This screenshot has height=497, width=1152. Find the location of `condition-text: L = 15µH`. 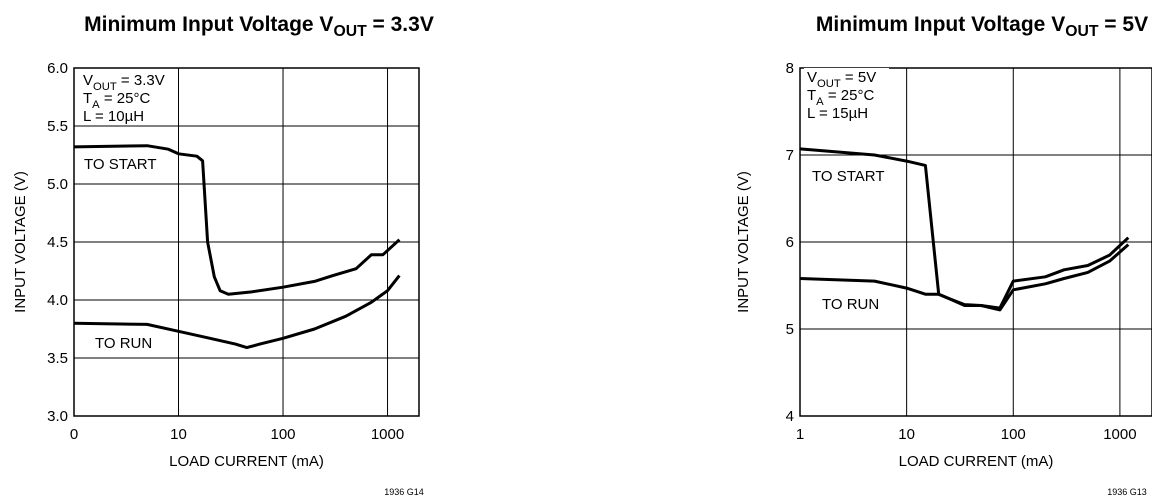

condition-text: L = 15µH is located at coordinates (837, 113).